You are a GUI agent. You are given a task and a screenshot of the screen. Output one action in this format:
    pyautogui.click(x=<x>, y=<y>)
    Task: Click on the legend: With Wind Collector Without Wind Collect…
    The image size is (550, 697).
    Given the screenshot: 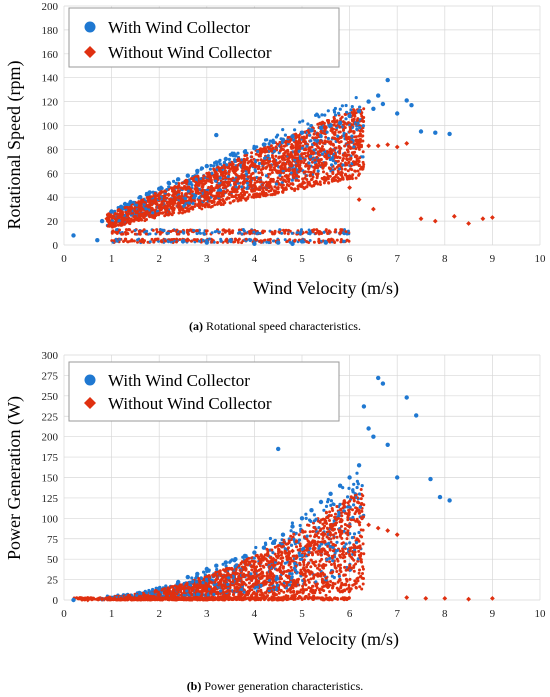 What is the action you would take?
    pyautogui.click(x=204, y=37)
    